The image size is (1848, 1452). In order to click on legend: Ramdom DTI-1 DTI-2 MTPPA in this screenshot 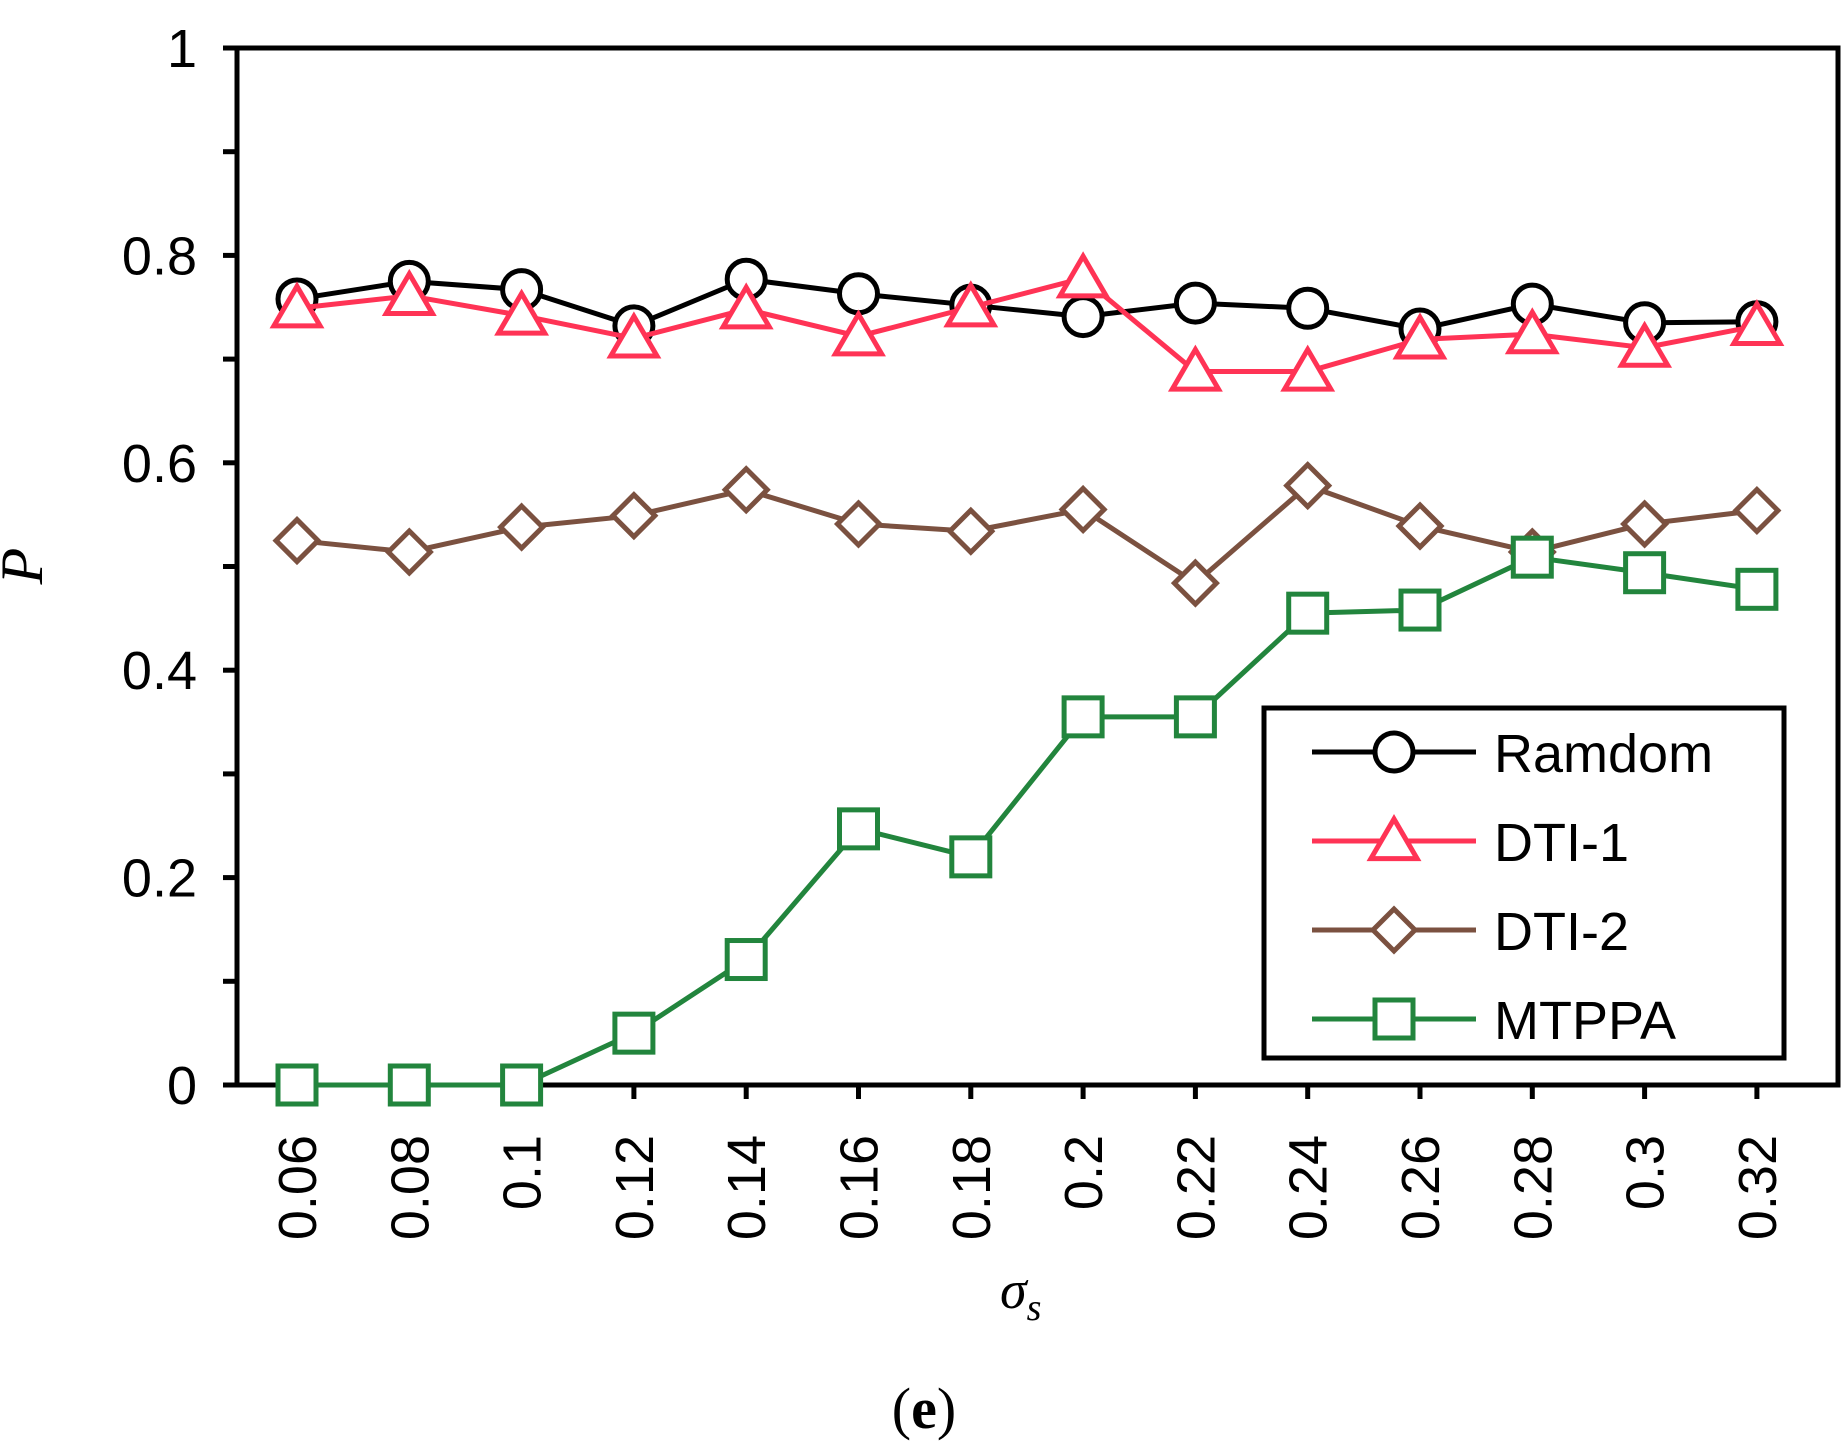, I will do `click(1524, 883)`.